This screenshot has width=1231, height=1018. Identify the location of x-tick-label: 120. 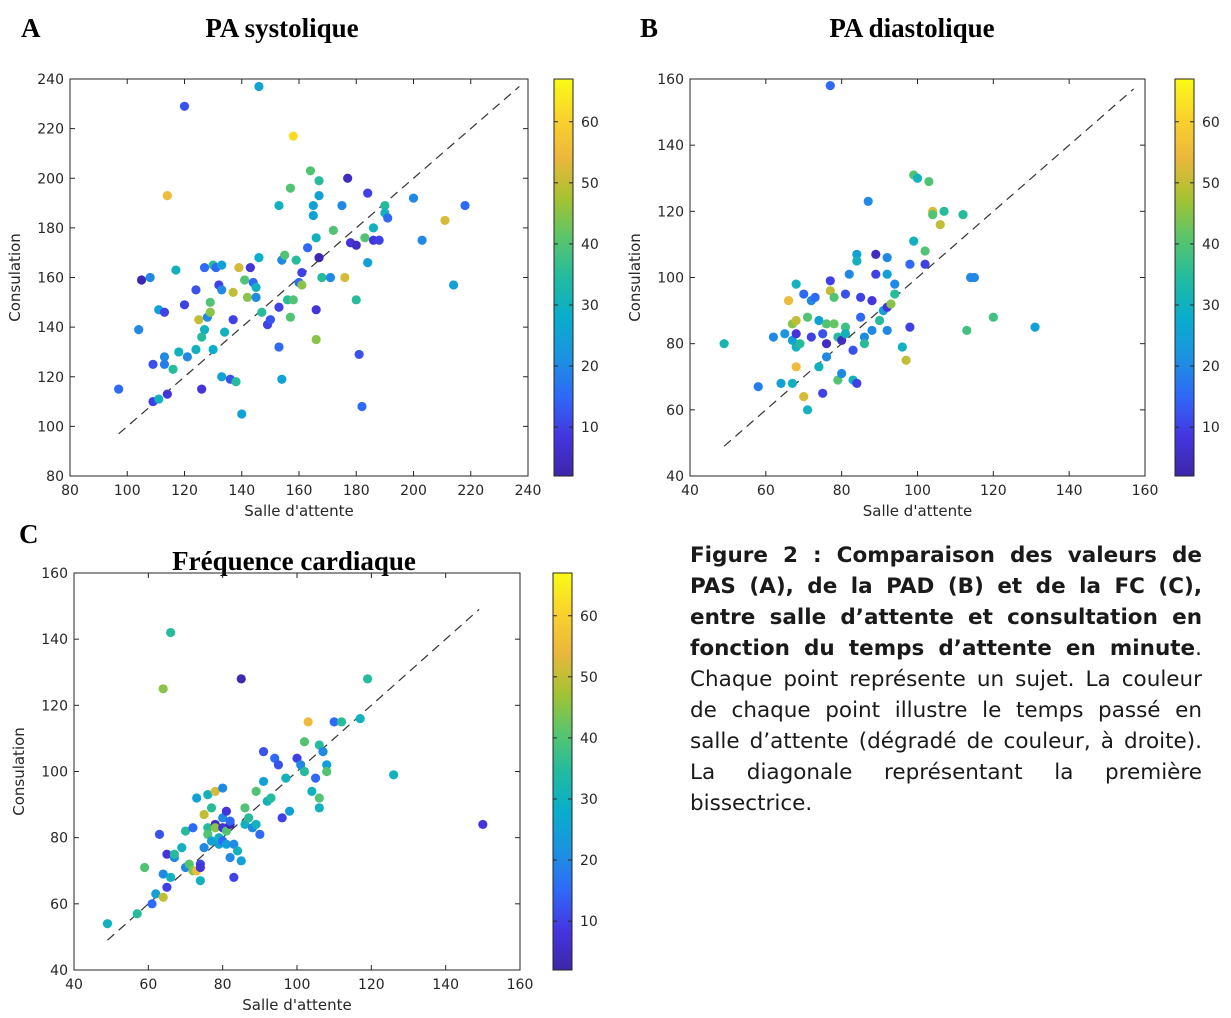
(184, 491).